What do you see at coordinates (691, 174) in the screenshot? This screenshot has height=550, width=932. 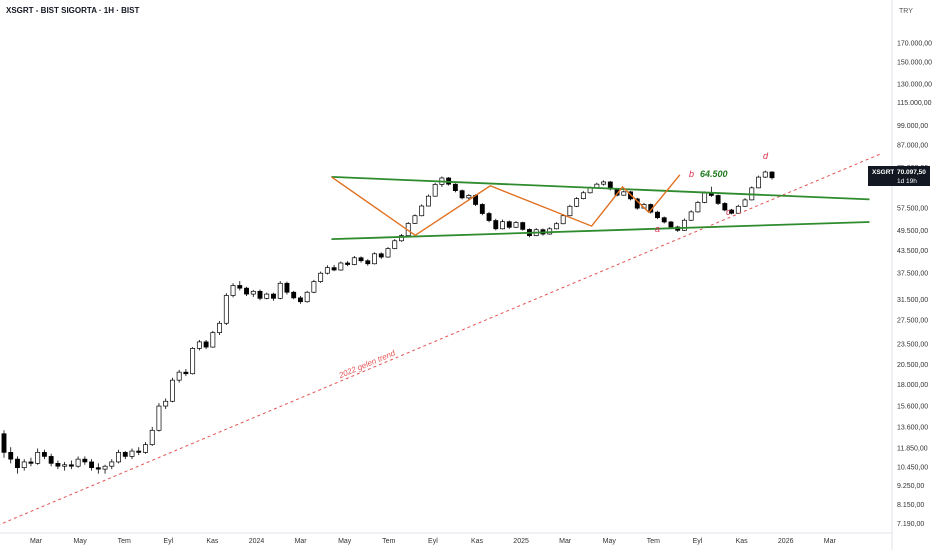 I see `wave-point-b: b` at bounding box center [691, 174].